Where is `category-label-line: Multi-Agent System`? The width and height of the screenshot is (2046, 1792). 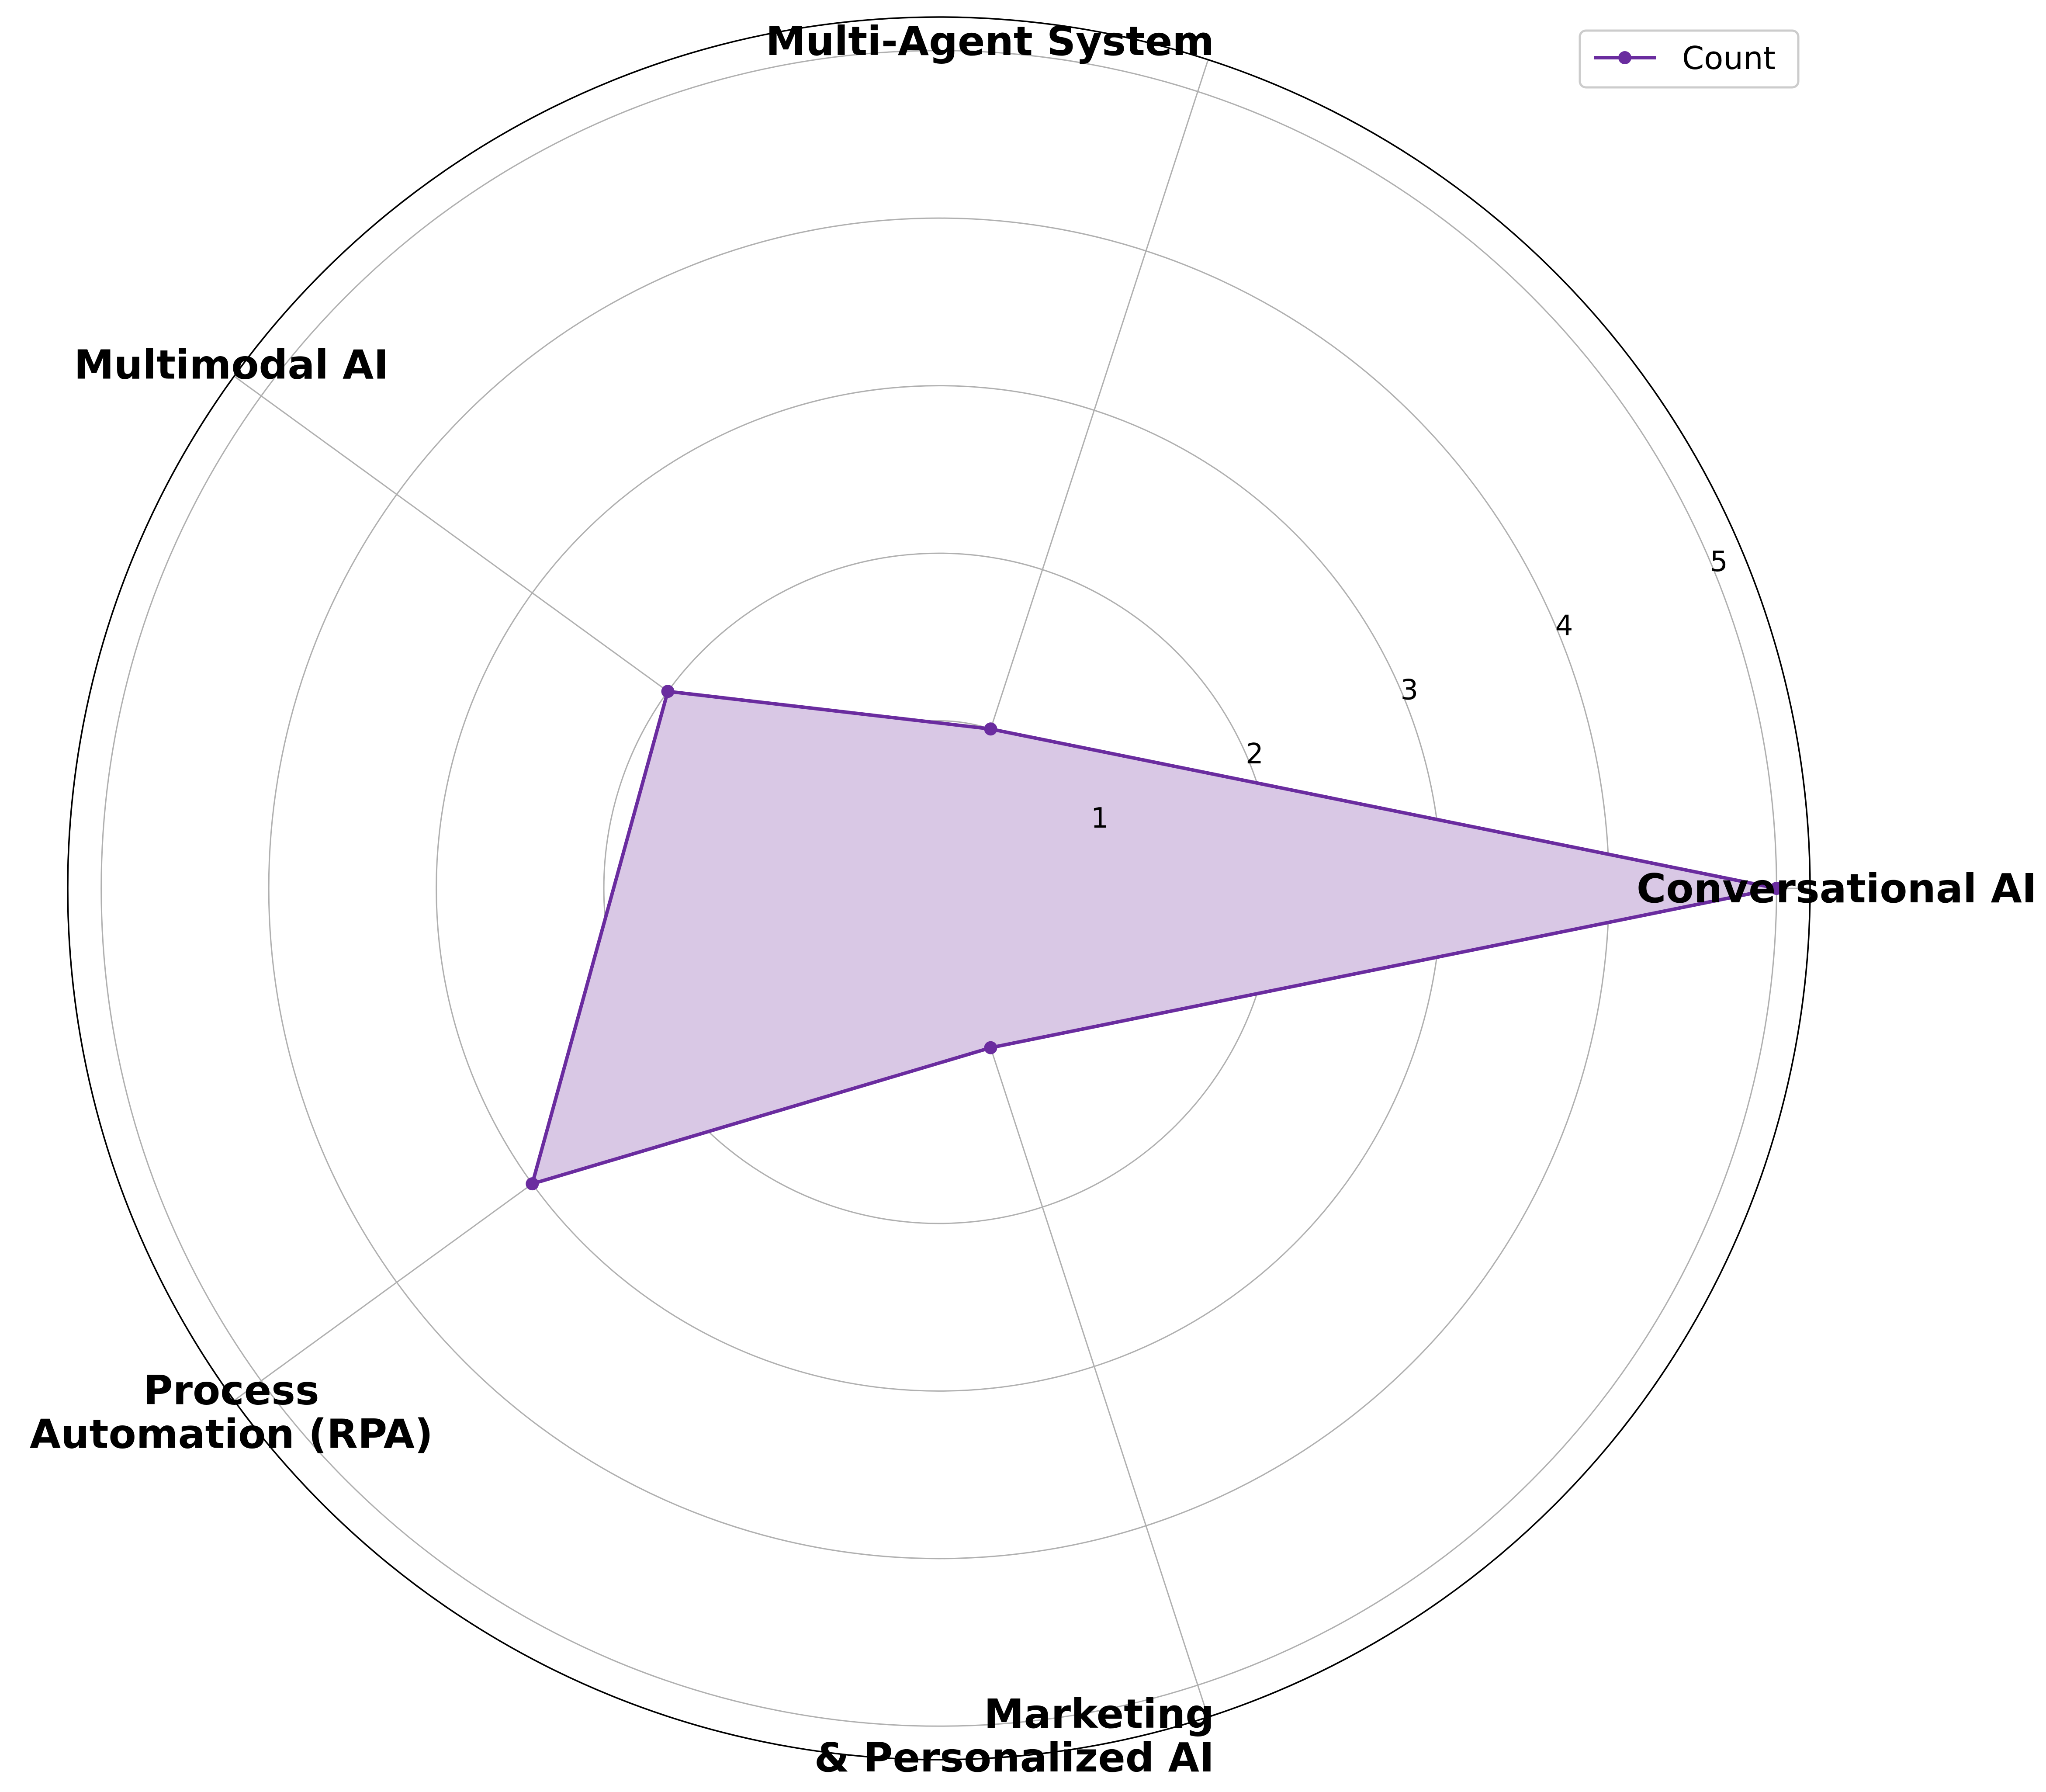 category-label-line: Multi-Agent System is located at coordinates (990, 42).